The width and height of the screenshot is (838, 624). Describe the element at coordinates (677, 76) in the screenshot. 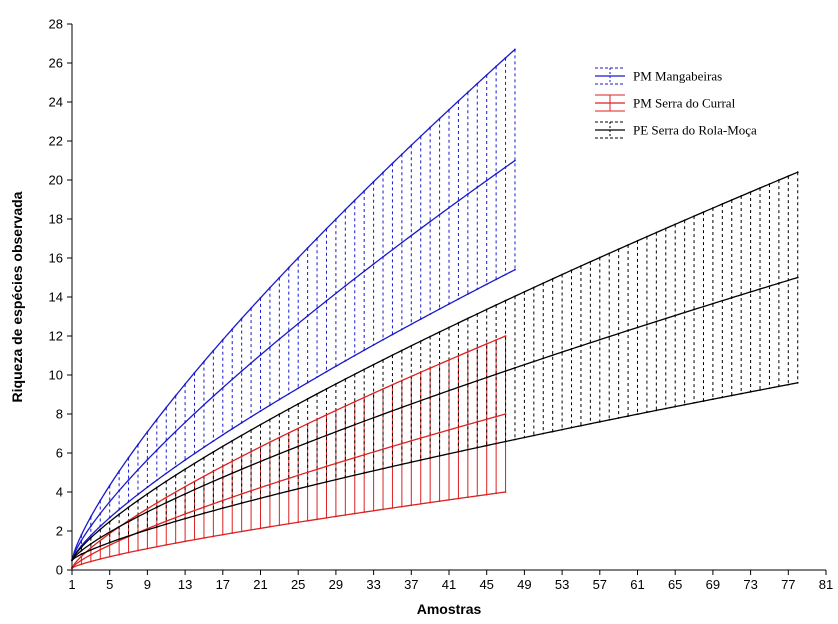

I see `legend-label-pm-mangabeiras: PM Mangabeiras` at that location.